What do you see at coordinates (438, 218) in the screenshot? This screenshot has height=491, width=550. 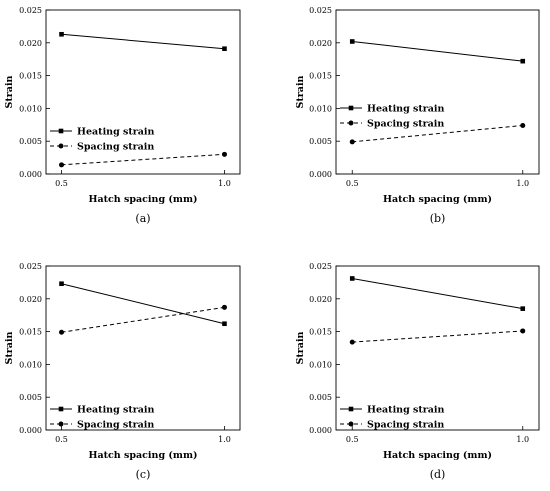 I see `panel-label: (b)` at bounding box center [438, 218].